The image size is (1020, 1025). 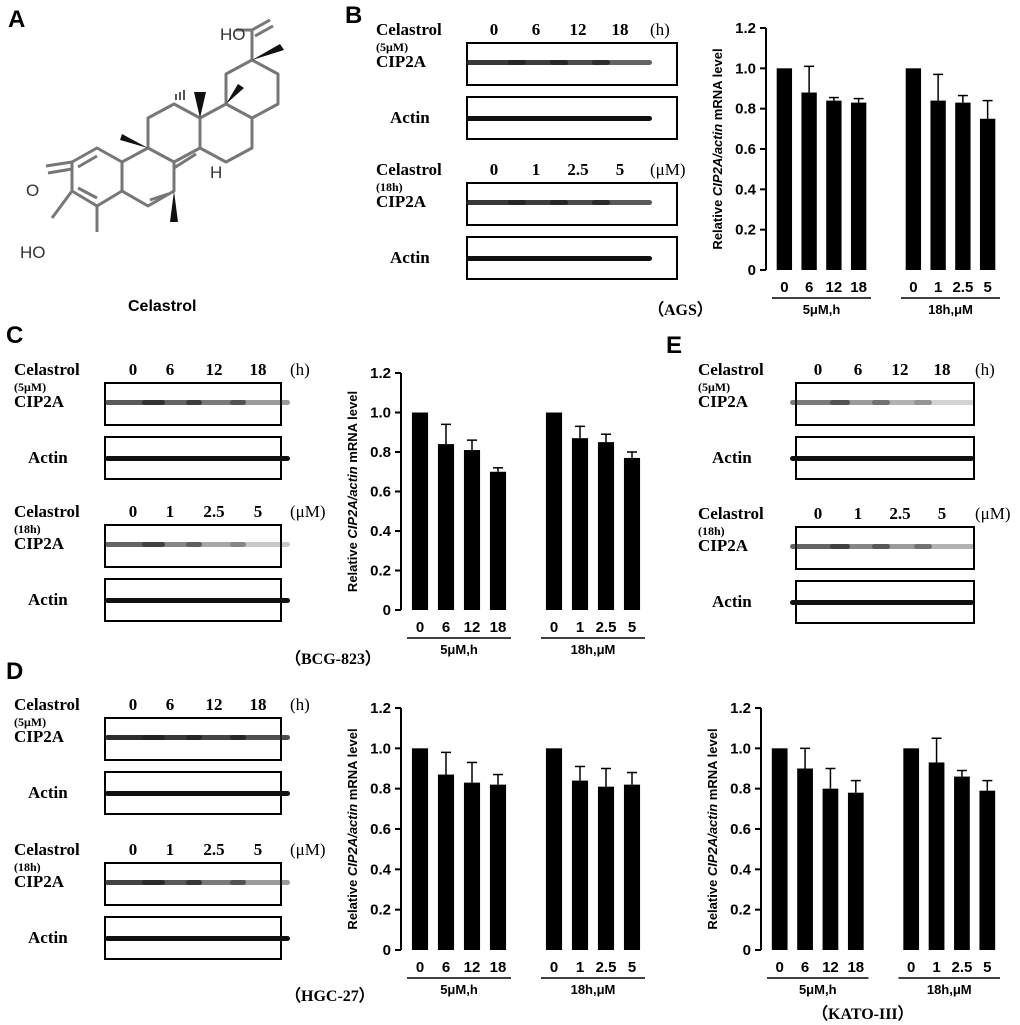 What do you see at coordinates (308, 511) in the screenshot?
I see `C-dose-unit-label: (μM)` at bounding box center [308, 511].